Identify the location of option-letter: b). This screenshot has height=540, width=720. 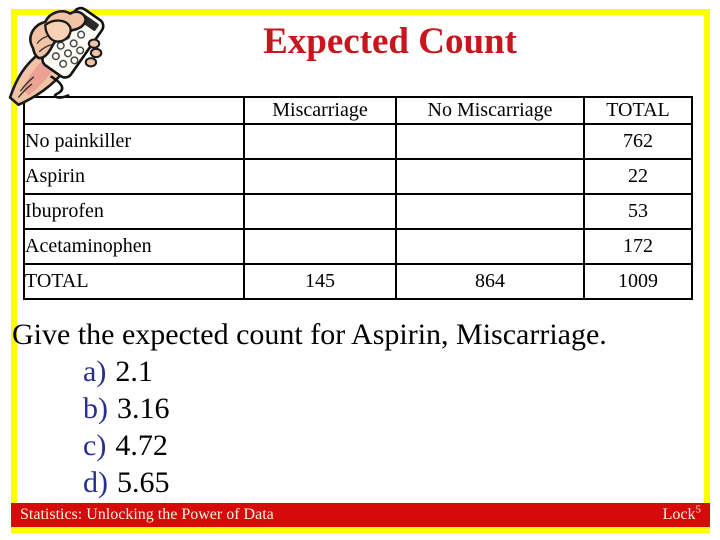
(95, 408).